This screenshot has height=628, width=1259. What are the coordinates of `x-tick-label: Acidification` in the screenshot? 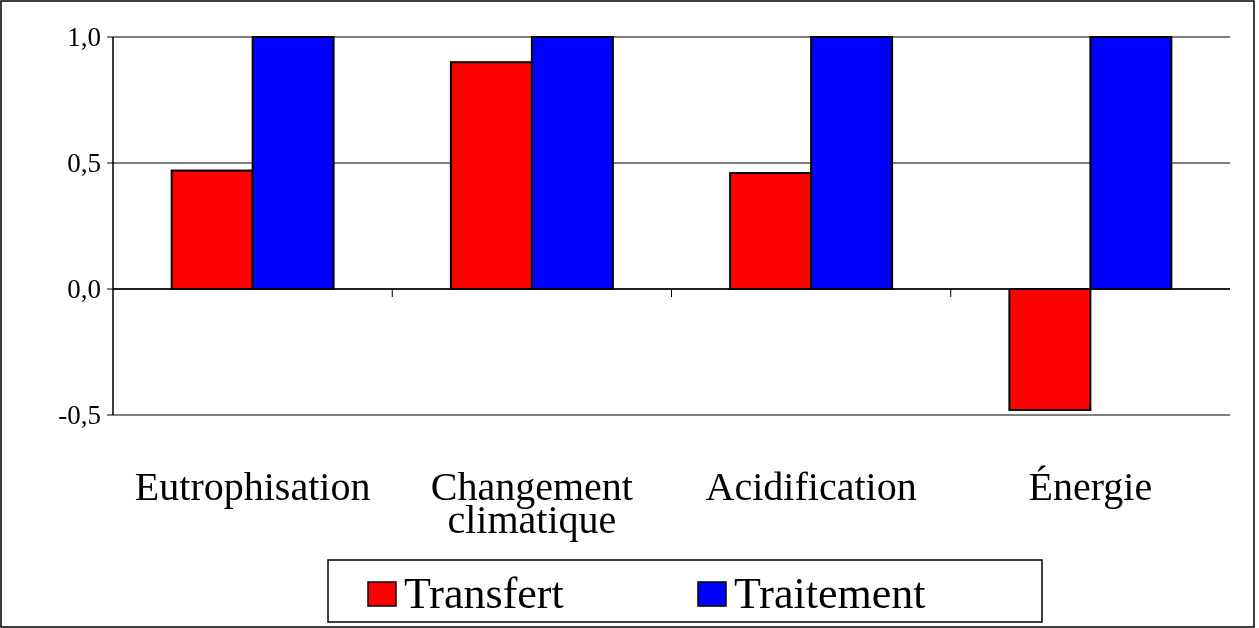 It's located at (811, 486).